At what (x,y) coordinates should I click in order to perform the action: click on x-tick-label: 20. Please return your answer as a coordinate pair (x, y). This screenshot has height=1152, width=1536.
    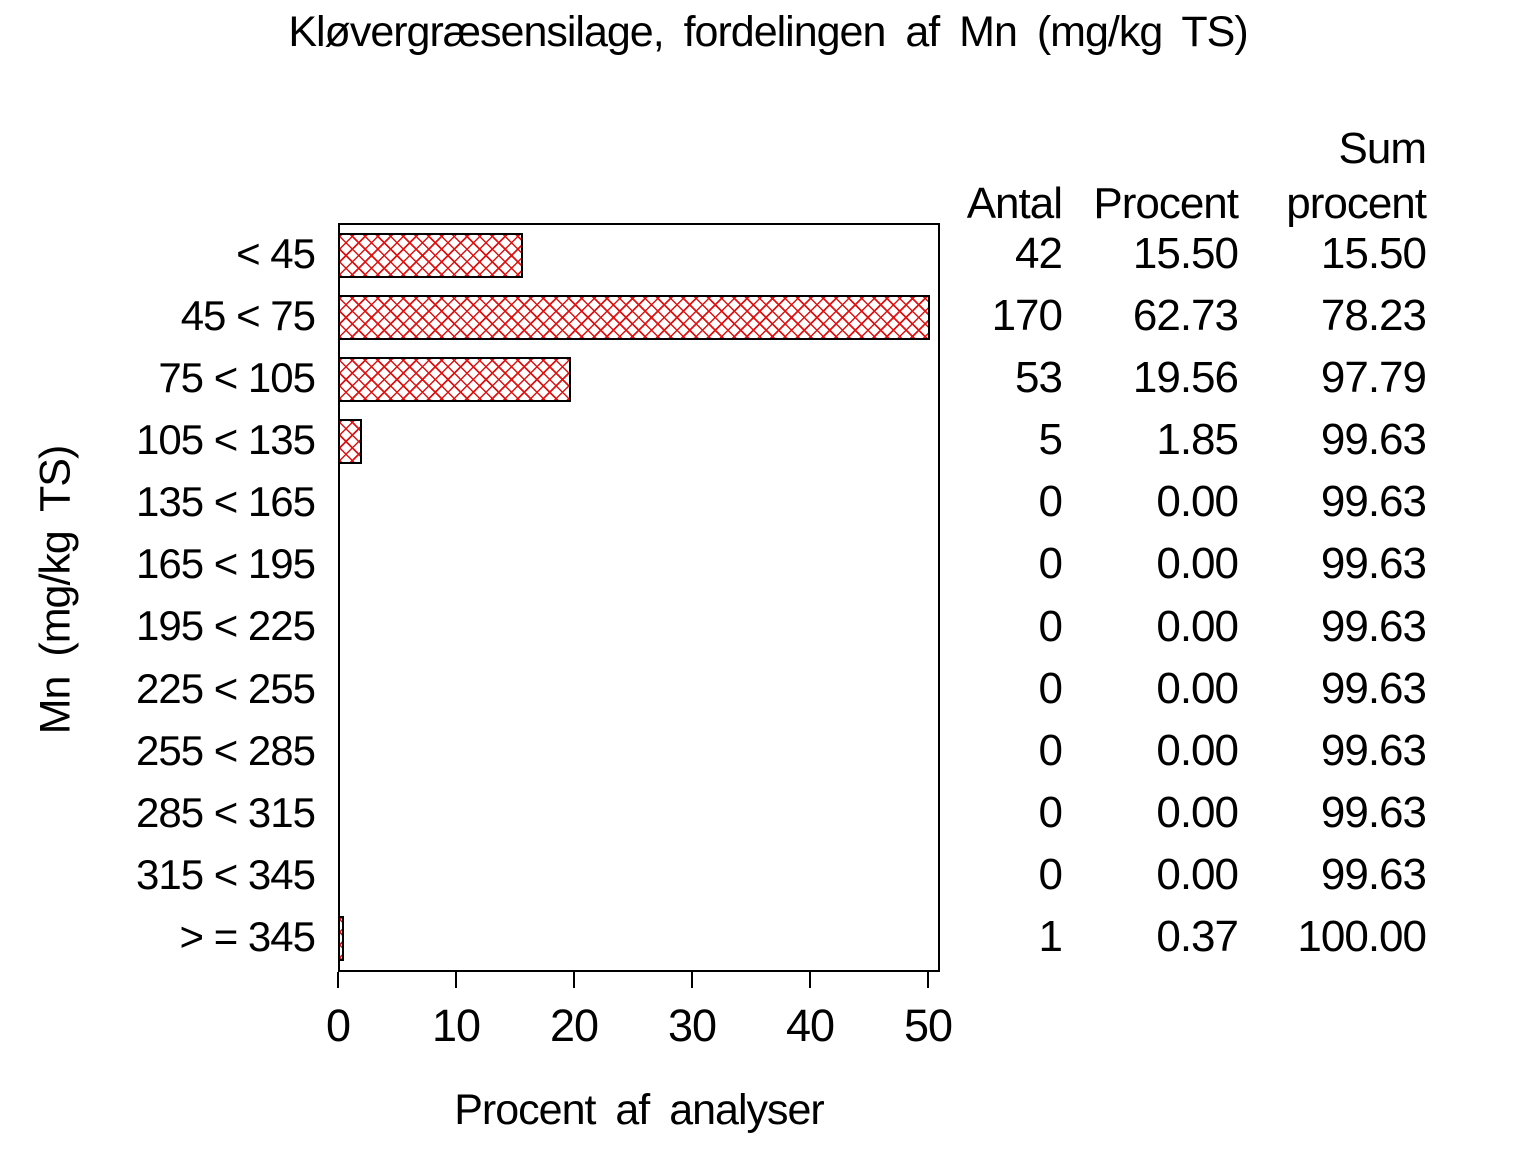
    Looking at the image, I should click on (574, 1025).